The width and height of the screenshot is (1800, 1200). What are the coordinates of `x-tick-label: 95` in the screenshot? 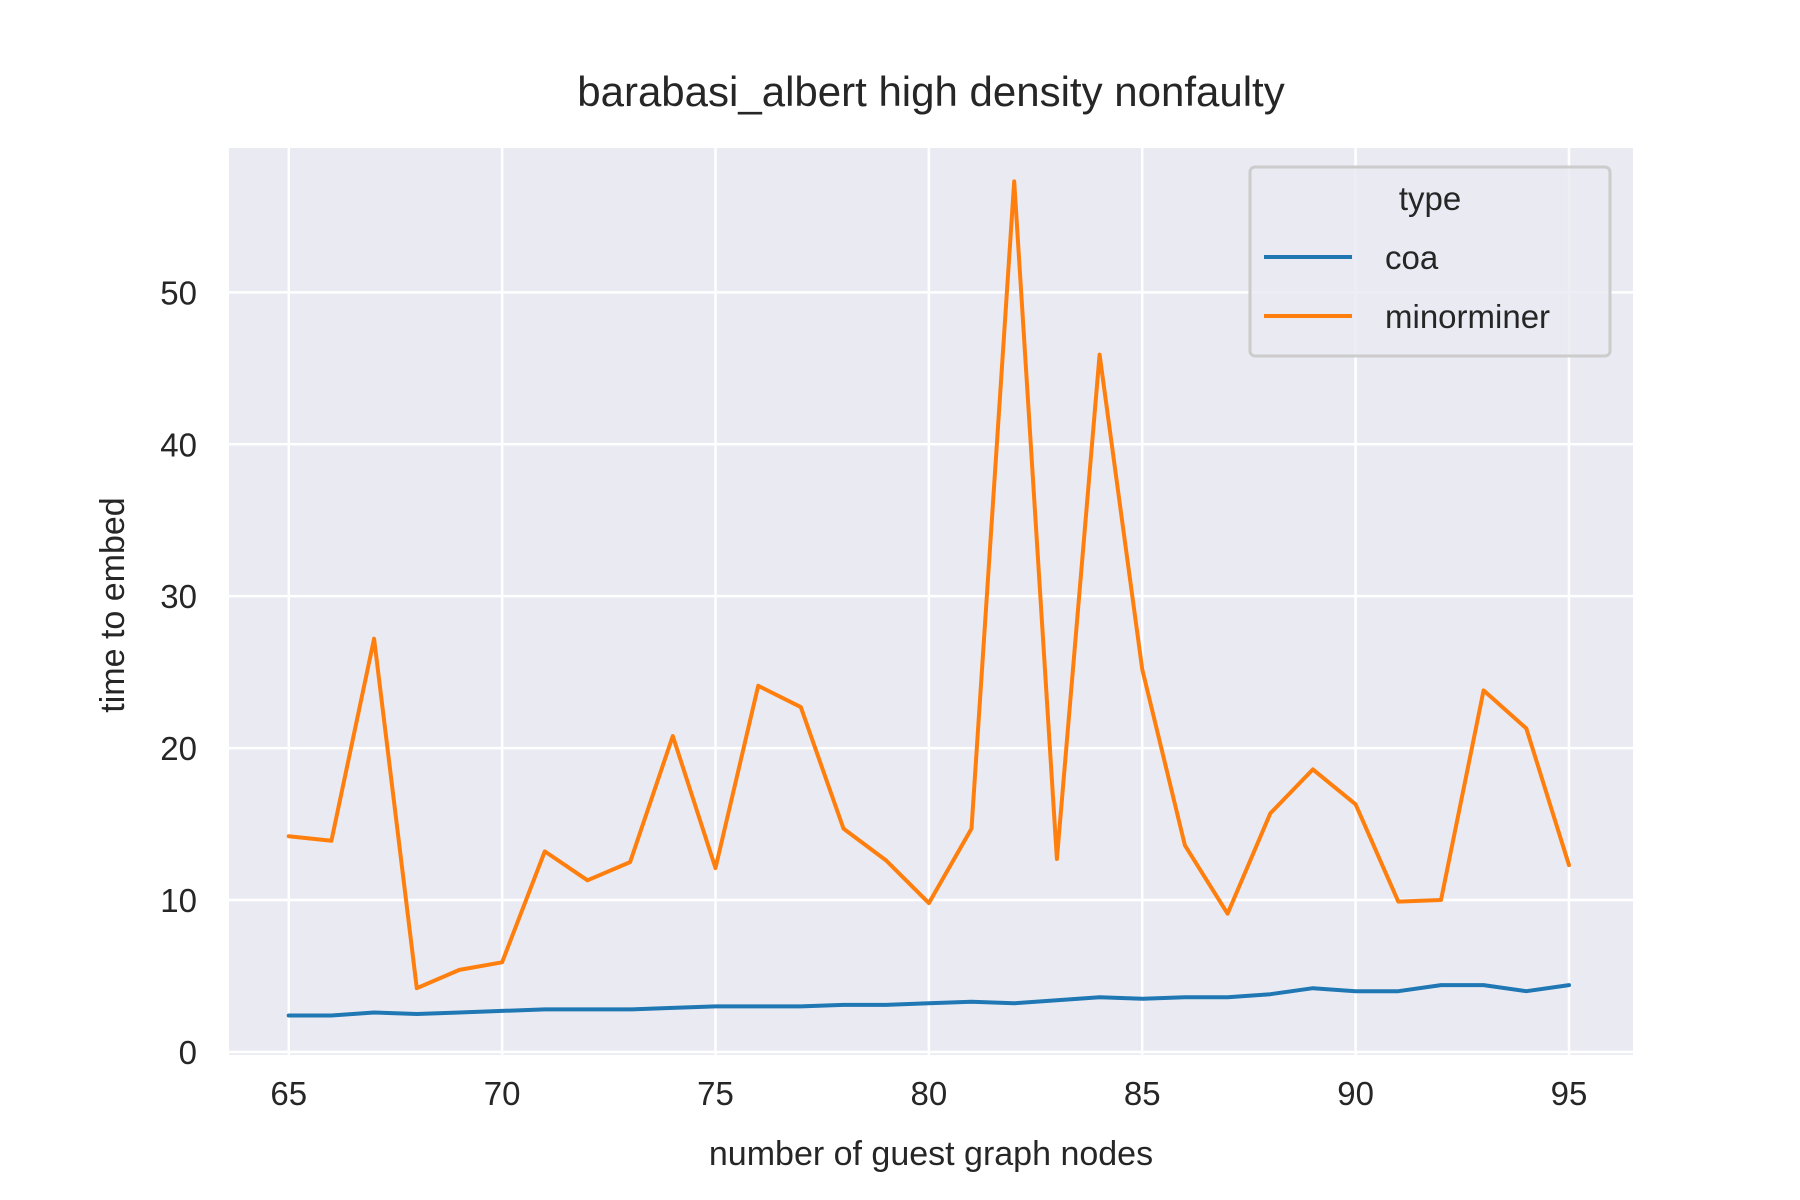 It's located at (1569, 1093).